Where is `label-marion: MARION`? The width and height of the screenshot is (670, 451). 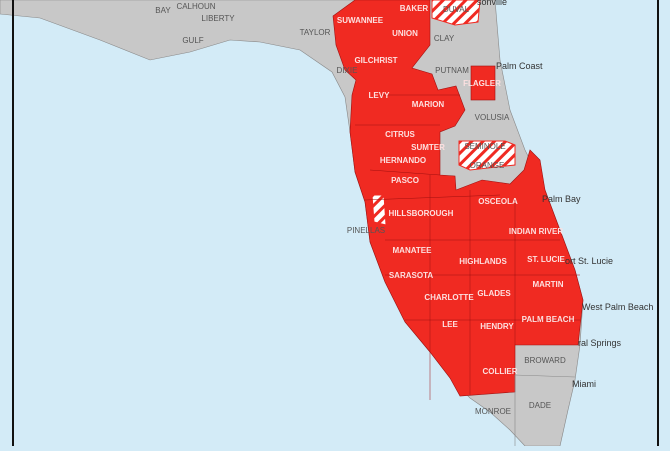
label-marion: MARION is located at coordinates (428, 104).